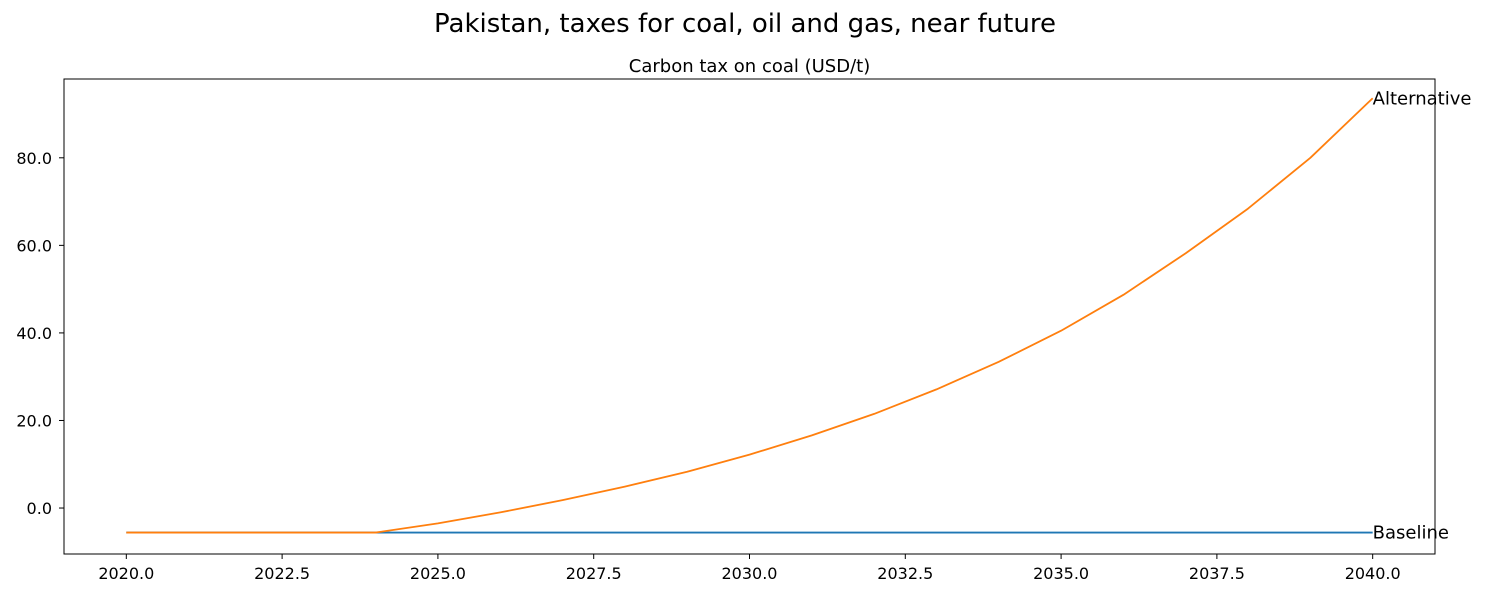  I want to click on y-tick-label: 0.0, so click(39, 508).